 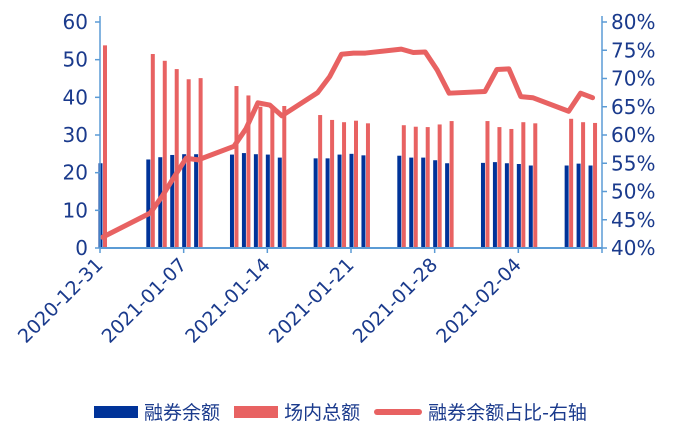 What do you see at coordinates (633, 22) in the screenshot?
I see `right-tick-label: 80%` at bounding box center [633, 22].